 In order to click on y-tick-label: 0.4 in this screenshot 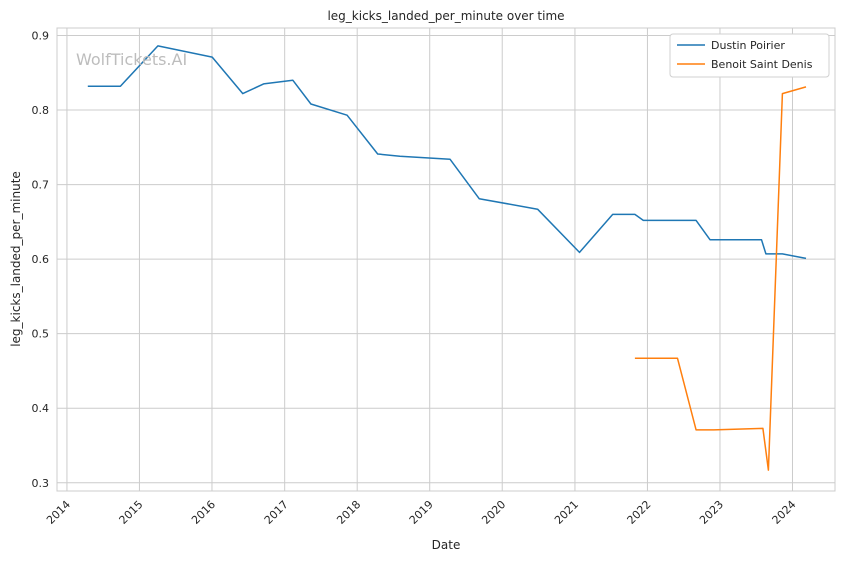, I will do `click(41, 408)`.